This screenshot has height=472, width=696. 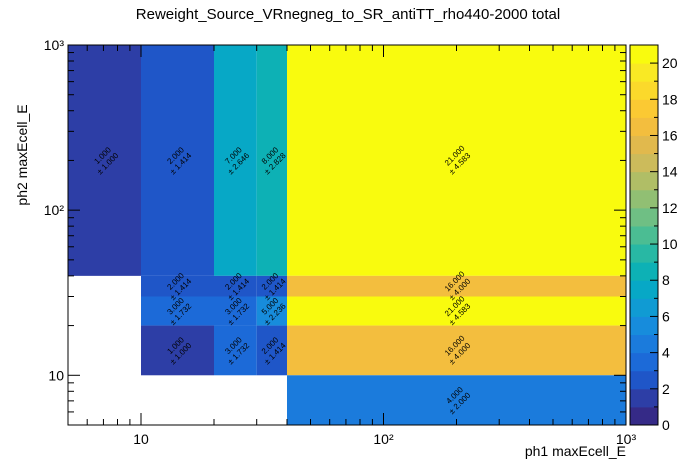 What do you see at coordinates (141, 439) in the screenshot?
I see `x-tick-label: 10` at bounding box center [141, 439].